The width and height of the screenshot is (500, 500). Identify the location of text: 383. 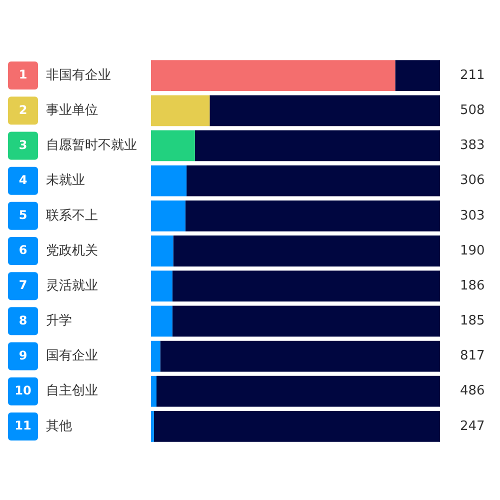
(472, 146).